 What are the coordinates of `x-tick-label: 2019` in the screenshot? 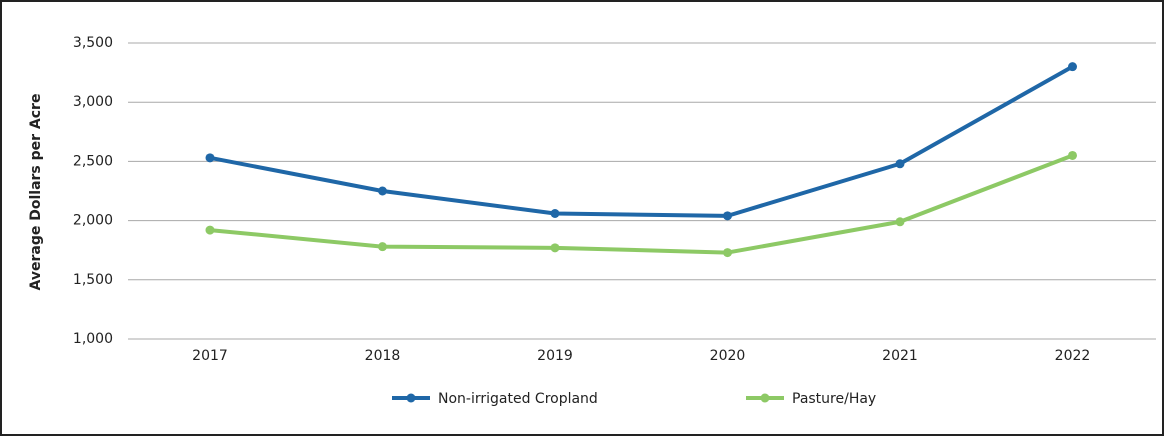 It's located at (555, 356).